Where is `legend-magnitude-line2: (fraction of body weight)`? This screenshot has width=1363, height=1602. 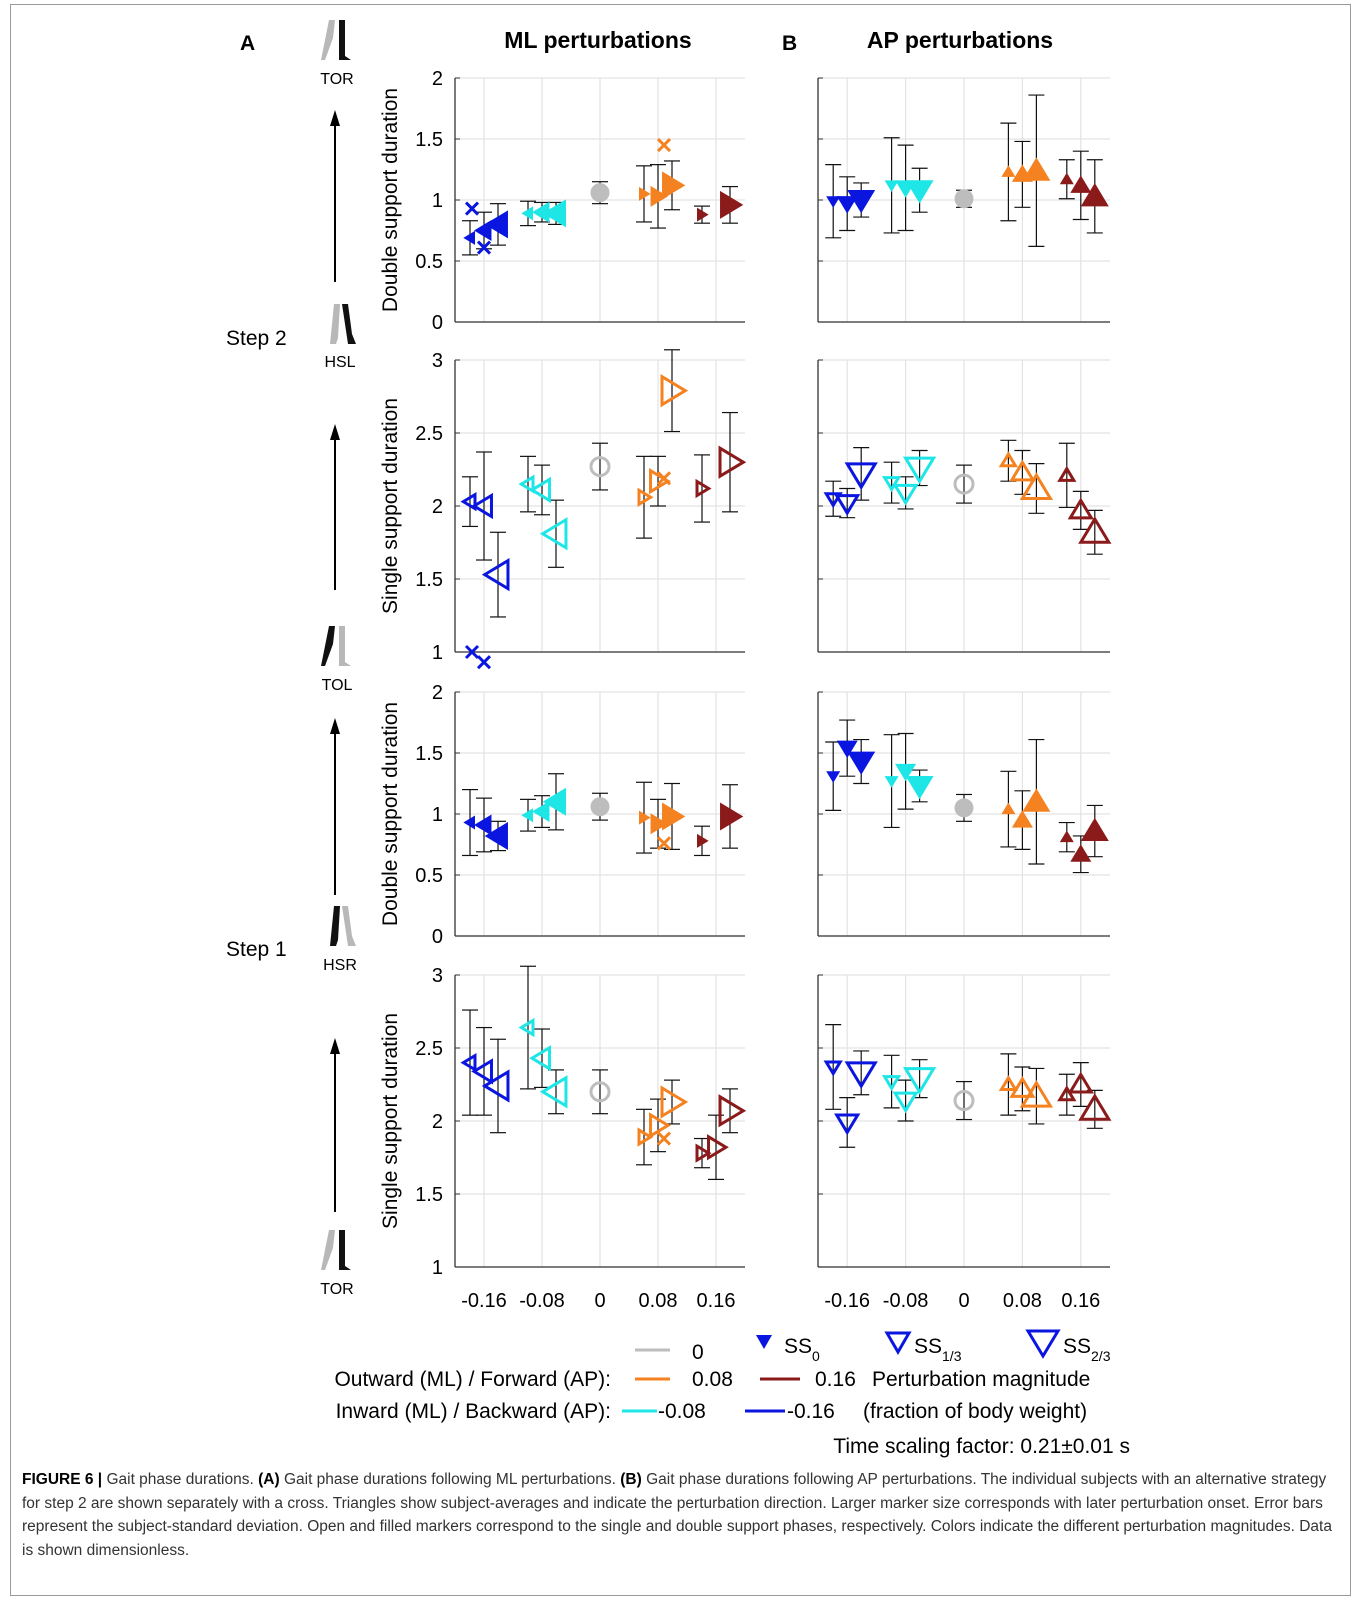 legend-magnitude-line2: (fraction of body weight) is located at coordinates (975, 1411).